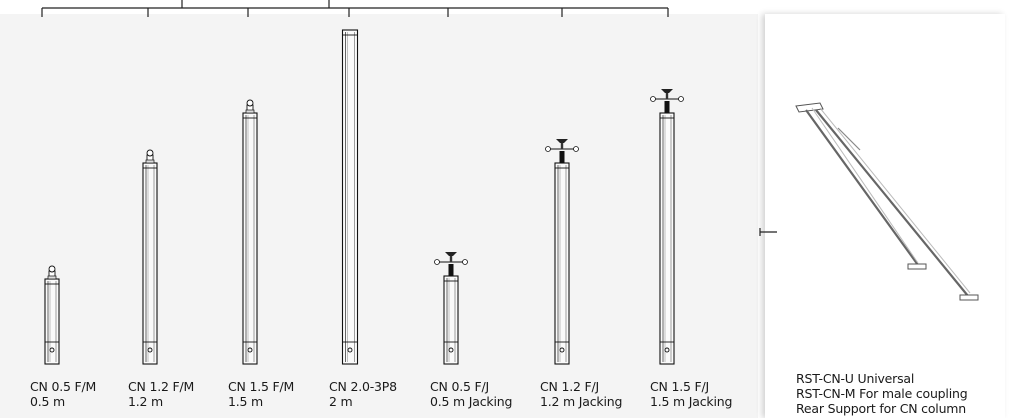 The width and height of the screenshot is (1010, 418). What do you see at coordinates (917, 266) in the screenshot?
I see `support-foot-left` at bounding box center [917, 266].